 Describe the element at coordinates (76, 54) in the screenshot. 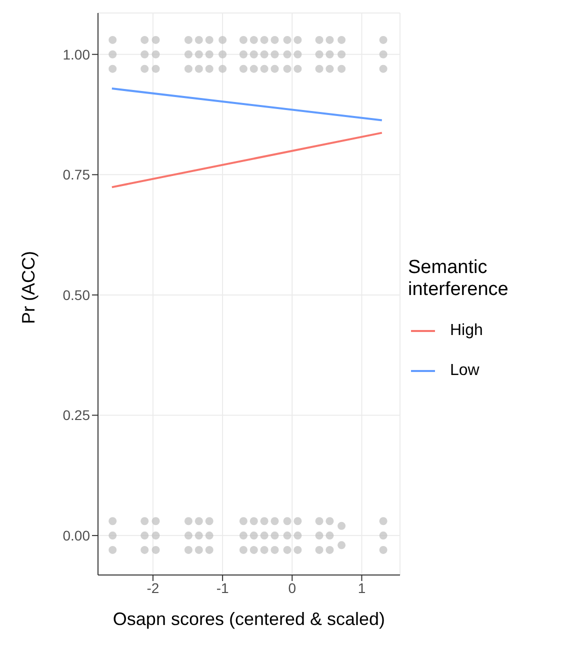

I see `y-tick-label: 1.00` at that location.